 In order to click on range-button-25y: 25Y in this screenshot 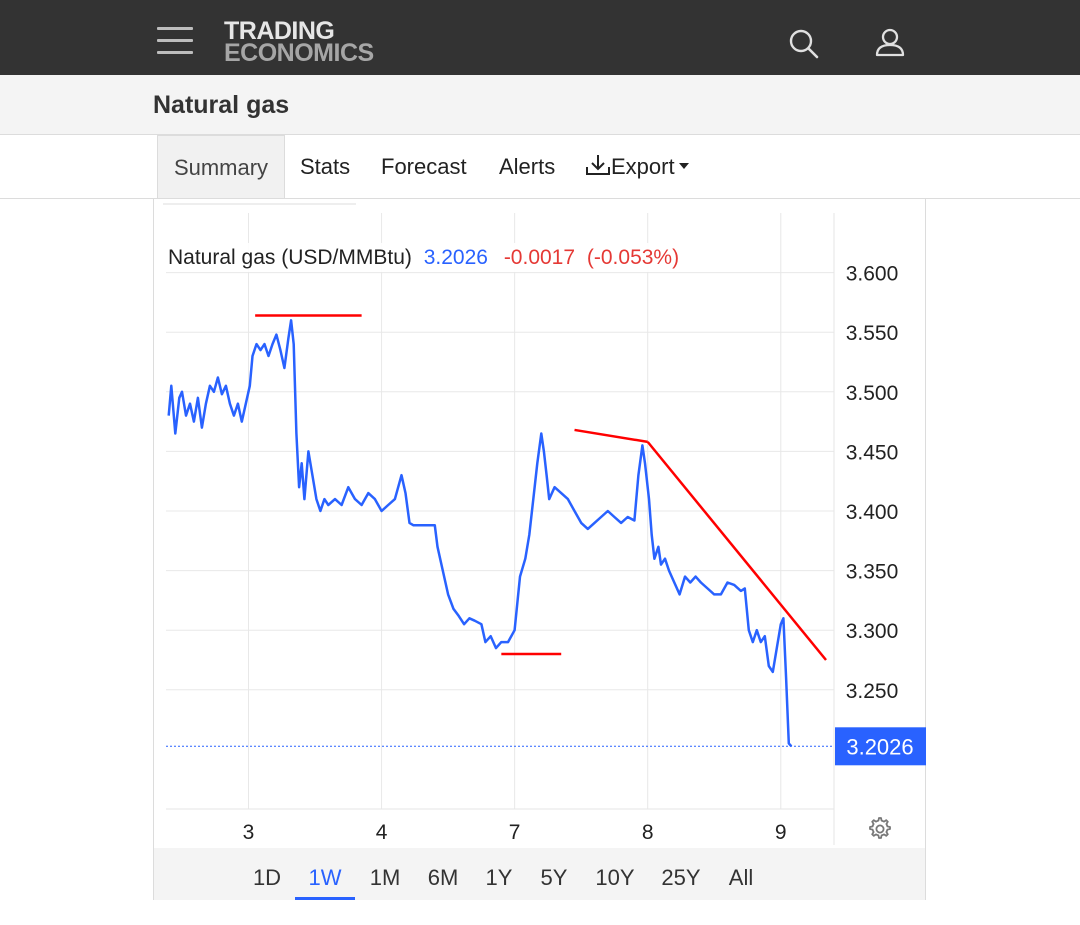, I will do `click(681, 877)`.